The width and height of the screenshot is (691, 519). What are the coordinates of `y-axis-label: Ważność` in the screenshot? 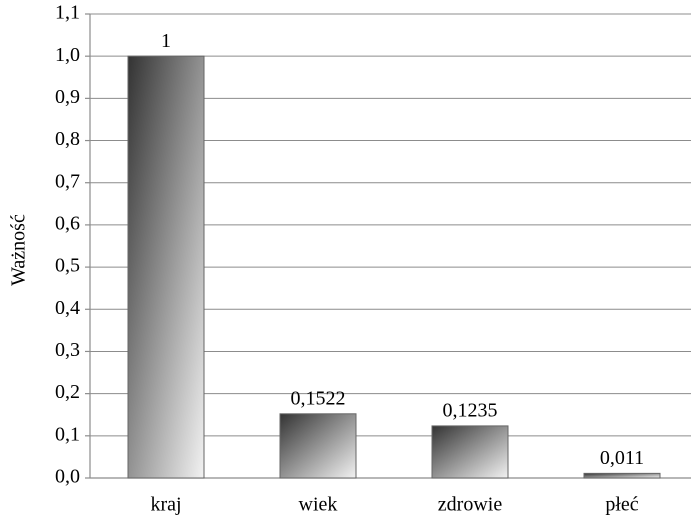 It's located at (19, 250).